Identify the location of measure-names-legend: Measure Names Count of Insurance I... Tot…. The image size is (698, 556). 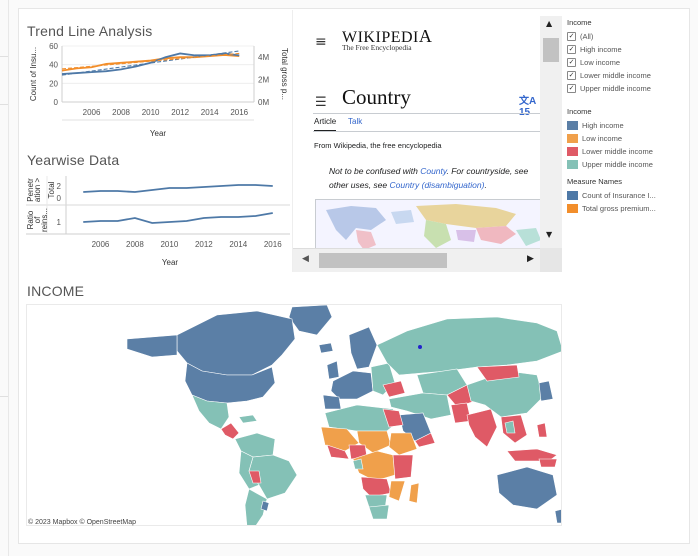
(626, 196).